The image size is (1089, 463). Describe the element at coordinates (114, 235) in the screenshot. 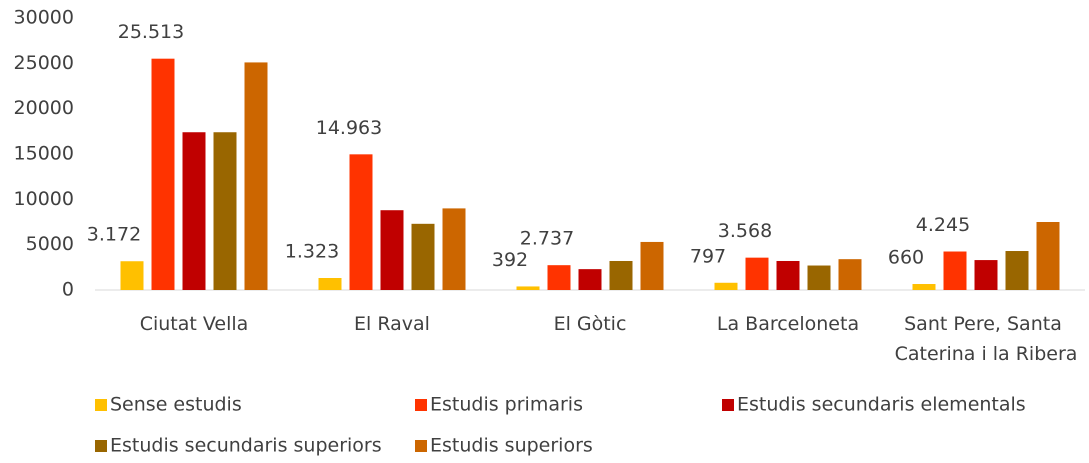

I see `data-label: 3.172` at that location.